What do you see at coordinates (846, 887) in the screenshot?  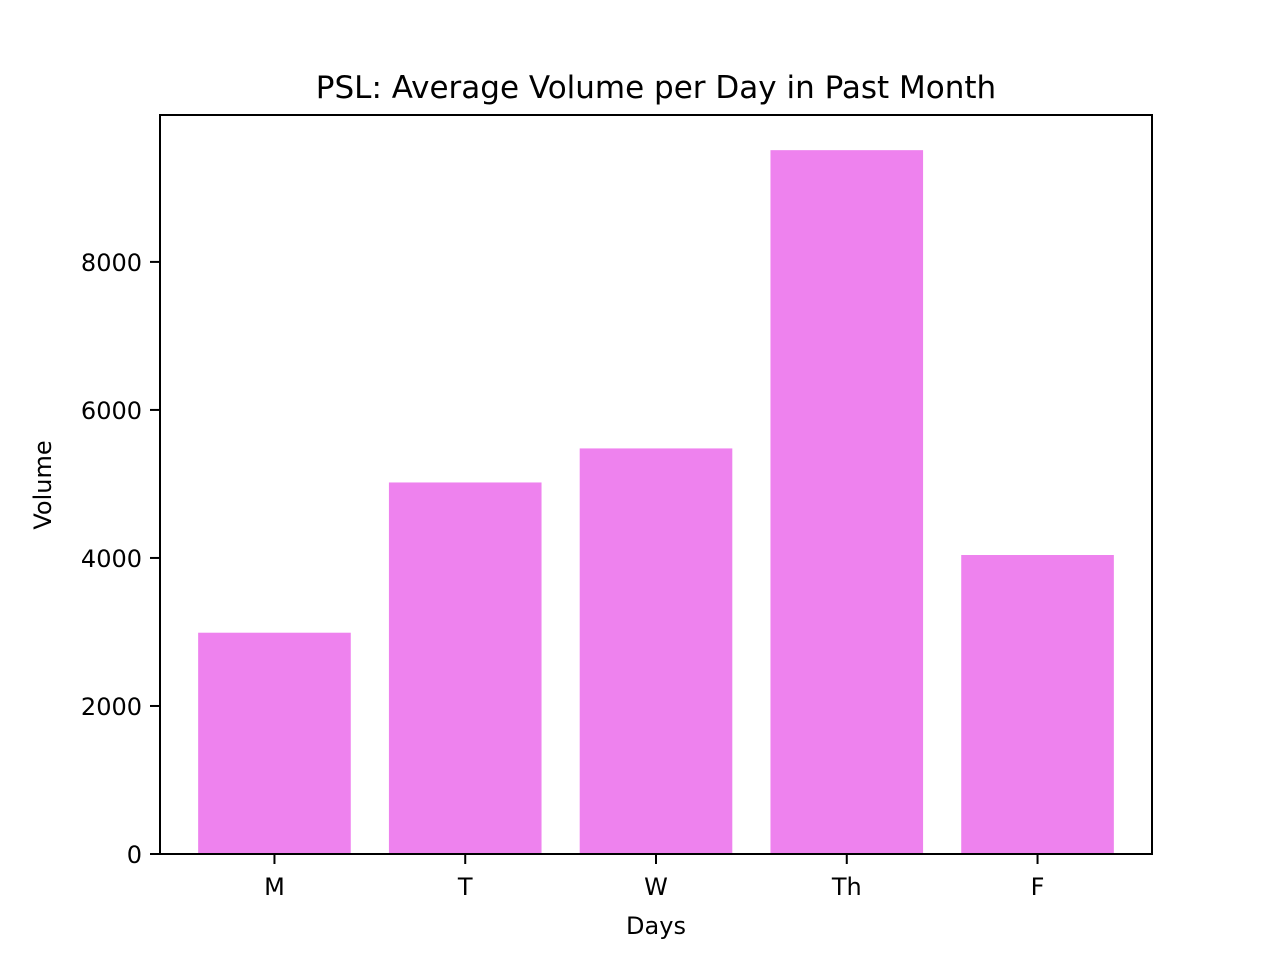 I see `x-tick-label: Th` at bounding box center [846, 887].